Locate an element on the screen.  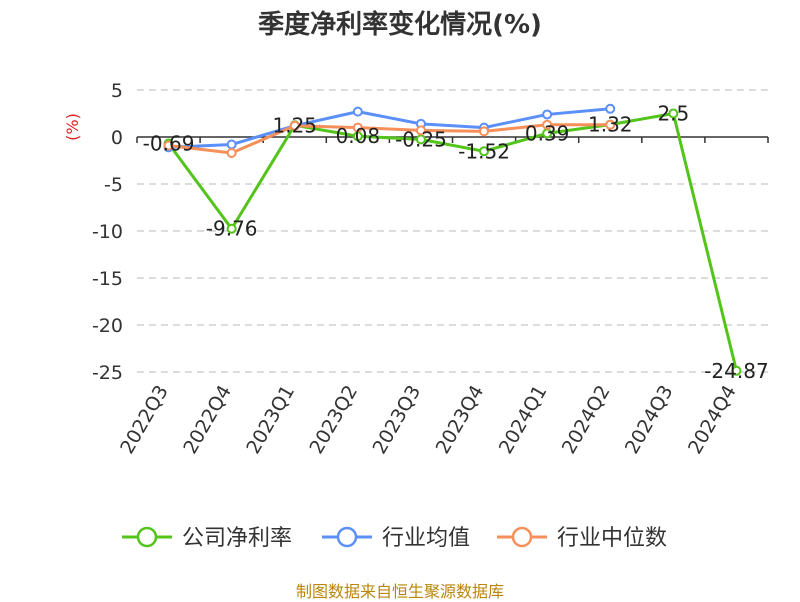
y-tick-label: -10 is located at coordinates (107, 232).